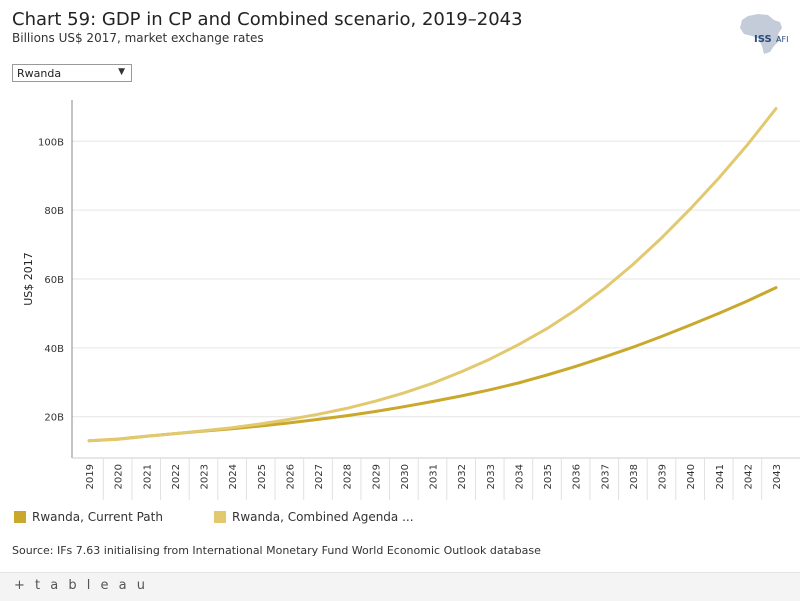 This screenshot has height=601, width=800. What do you see at coordinates (663, 476) in the screenshot?
I see `x-tick-label: 2039` at bounding box center [663, 476].